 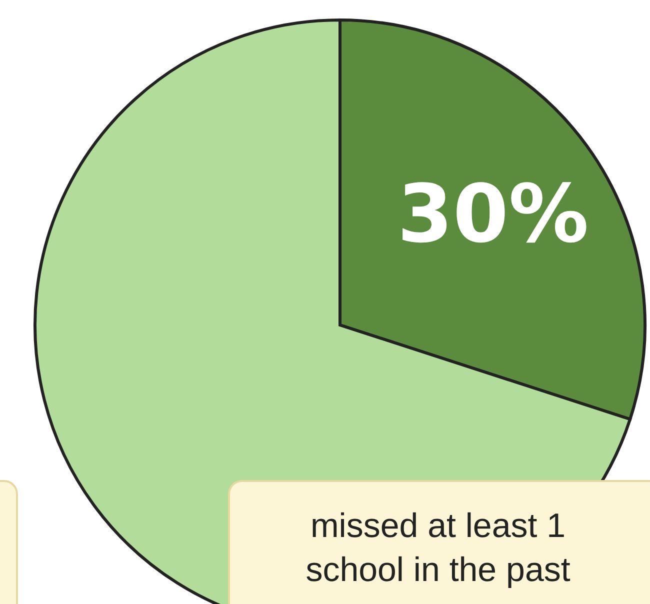 What do you see at coordinates (493, 213) in the screenshot?
I see `data-label: 30%` at bounding box center [493, 213].